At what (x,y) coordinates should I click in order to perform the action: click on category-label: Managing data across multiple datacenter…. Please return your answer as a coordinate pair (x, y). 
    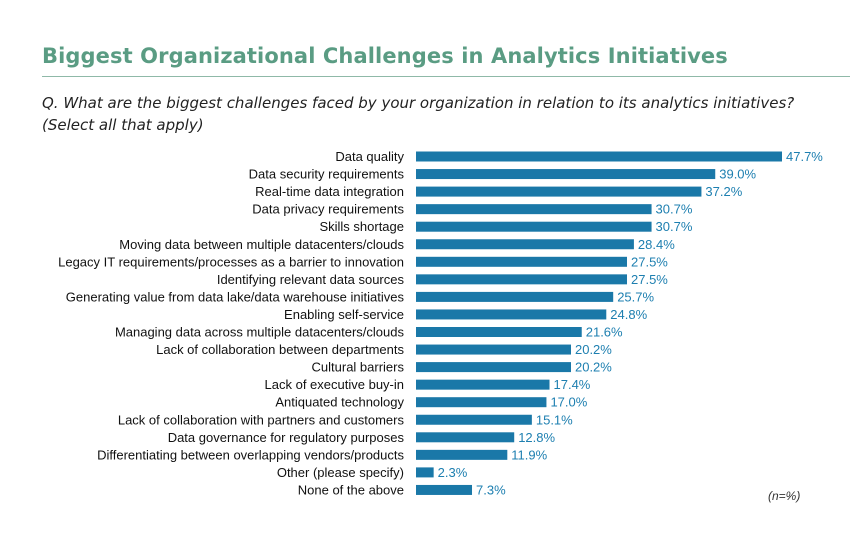
    Looking at the image, I should click on (260, 332).